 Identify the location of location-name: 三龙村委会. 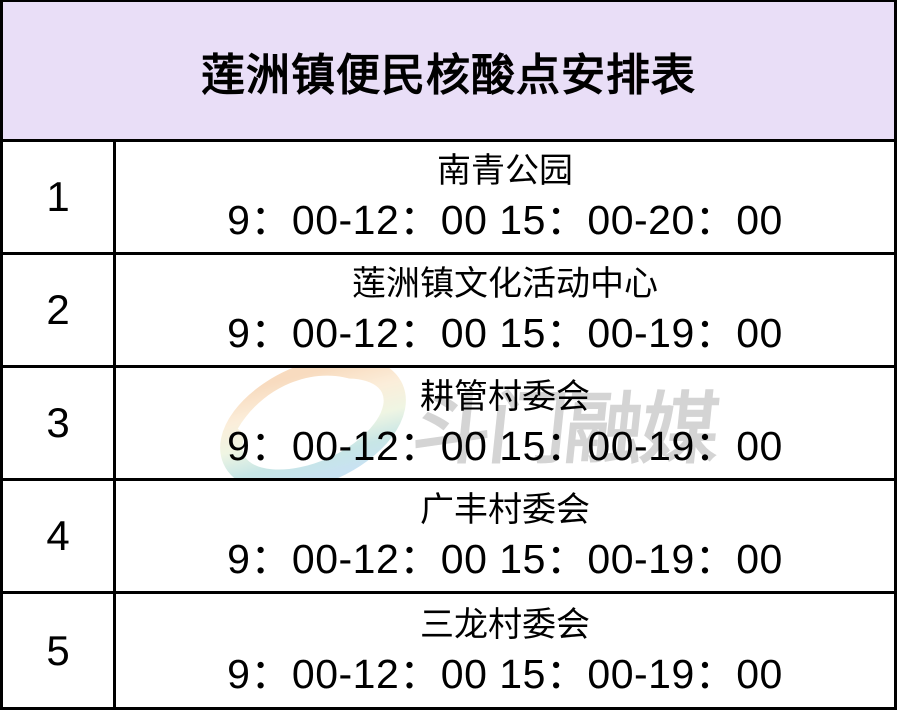
(505, 624).